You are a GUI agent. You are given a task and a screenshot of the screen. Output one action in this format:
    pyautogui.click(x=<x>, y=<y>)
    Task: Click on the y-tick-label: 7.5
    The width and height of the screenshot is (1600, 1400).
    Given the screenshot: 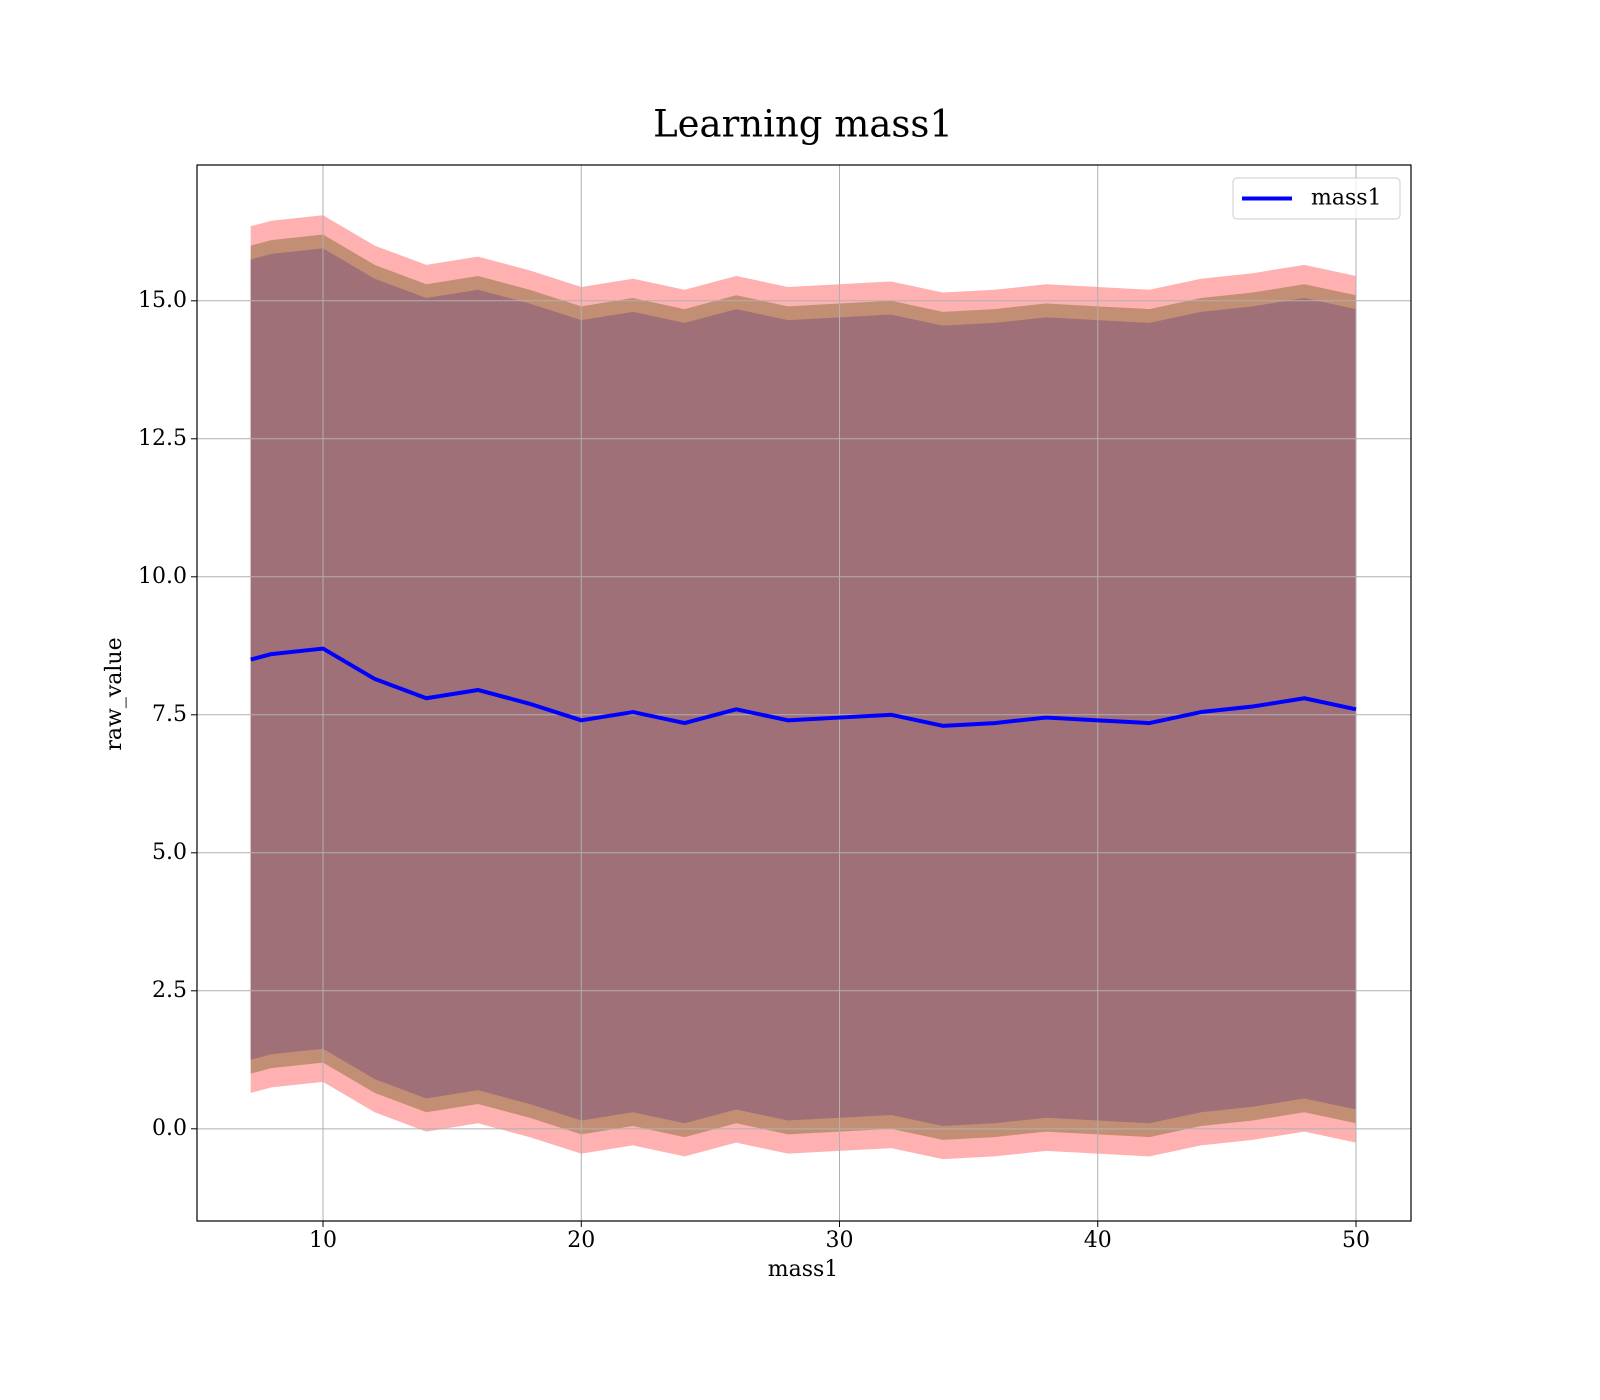 What is the action you would take?
    pyautogui.click(x=169, y=714)
    